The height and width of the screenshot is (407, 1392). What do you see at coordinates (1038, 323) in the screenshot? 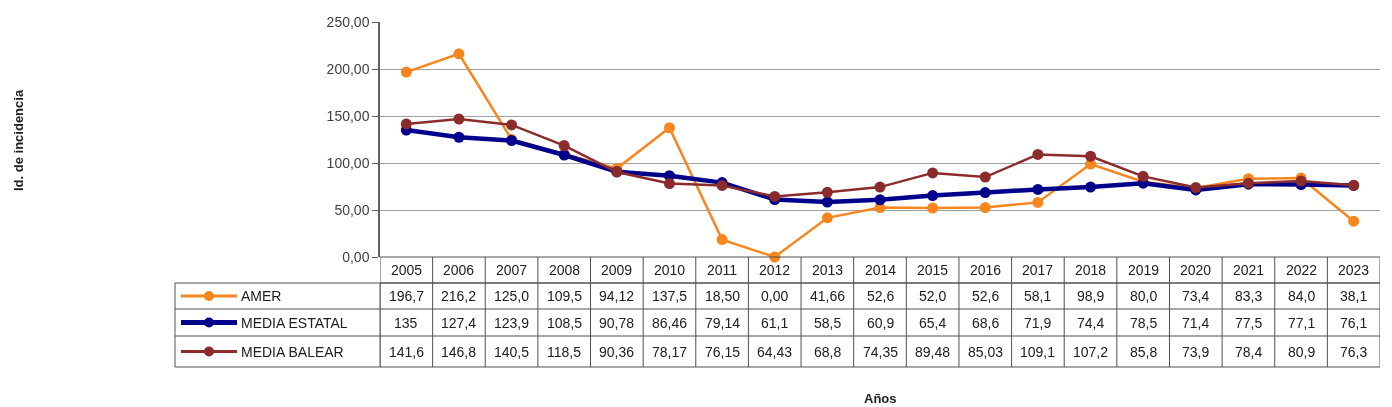
I see `data-label: 71,9` at bounding box center [1038, 323].